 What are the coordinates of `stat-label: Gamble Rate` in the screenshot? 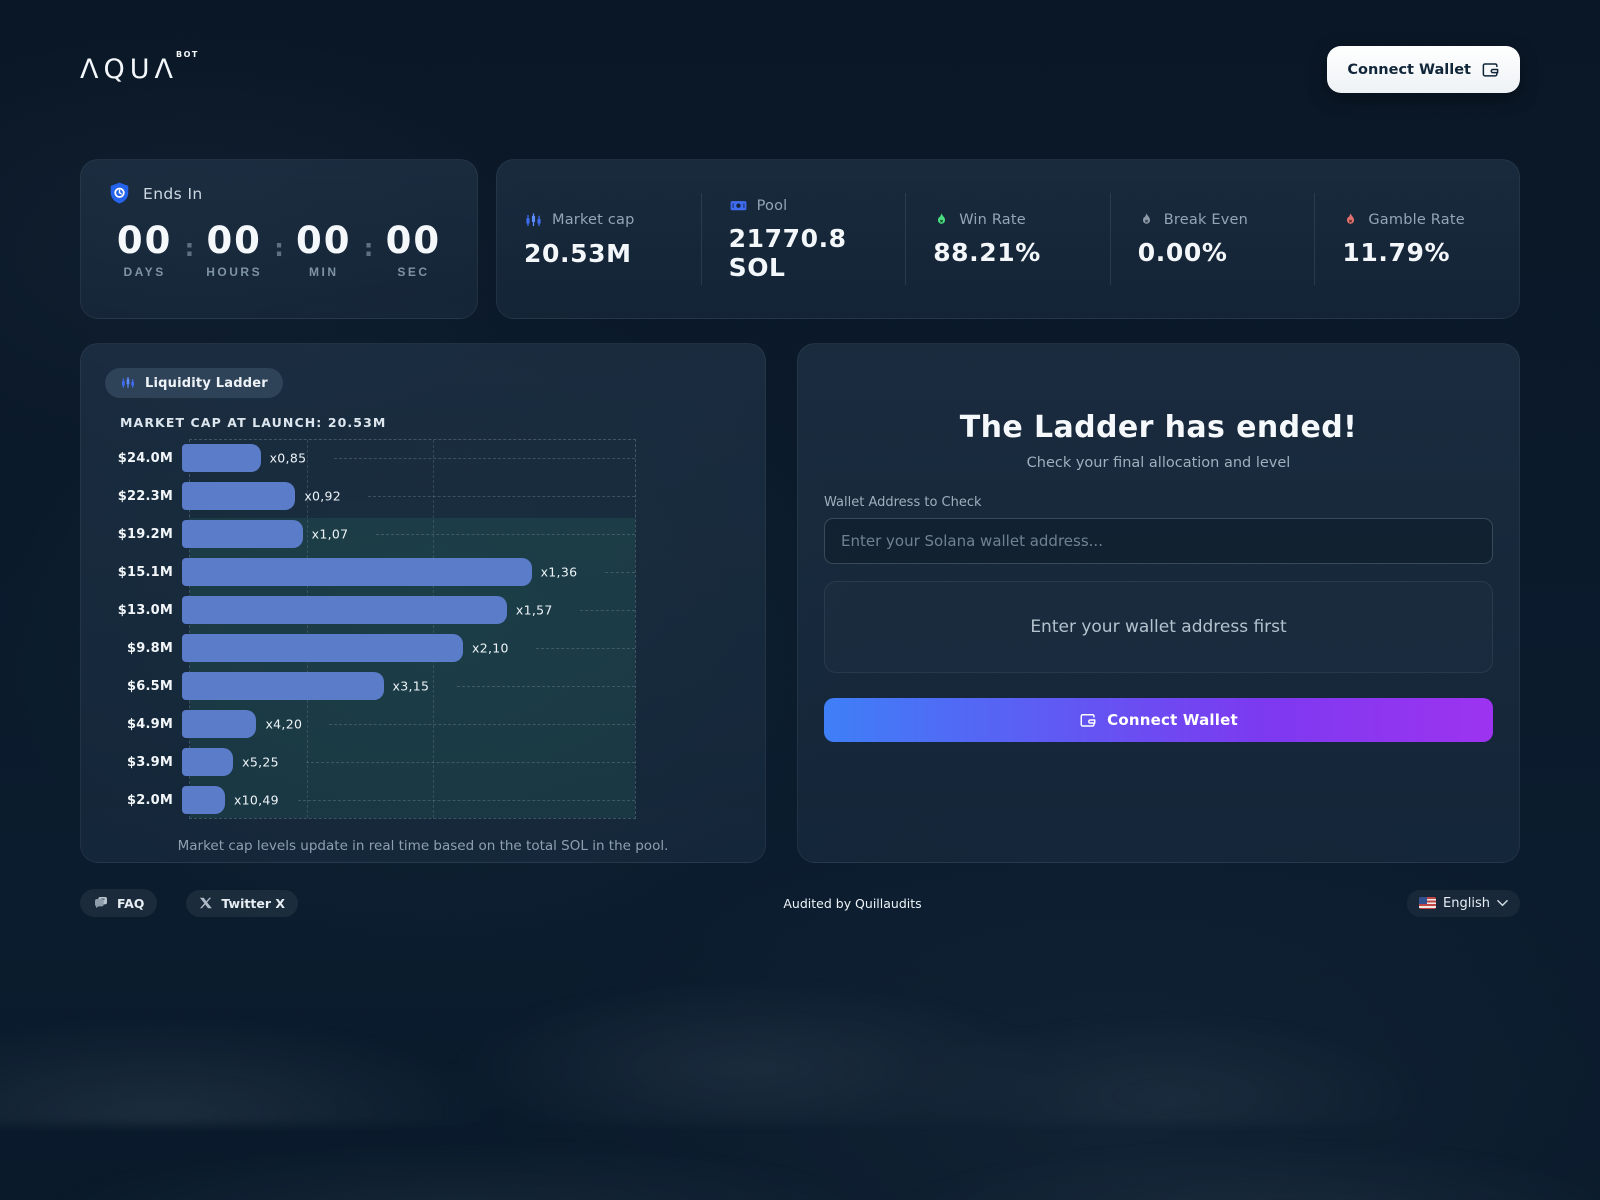 It's located at (1416, 220).